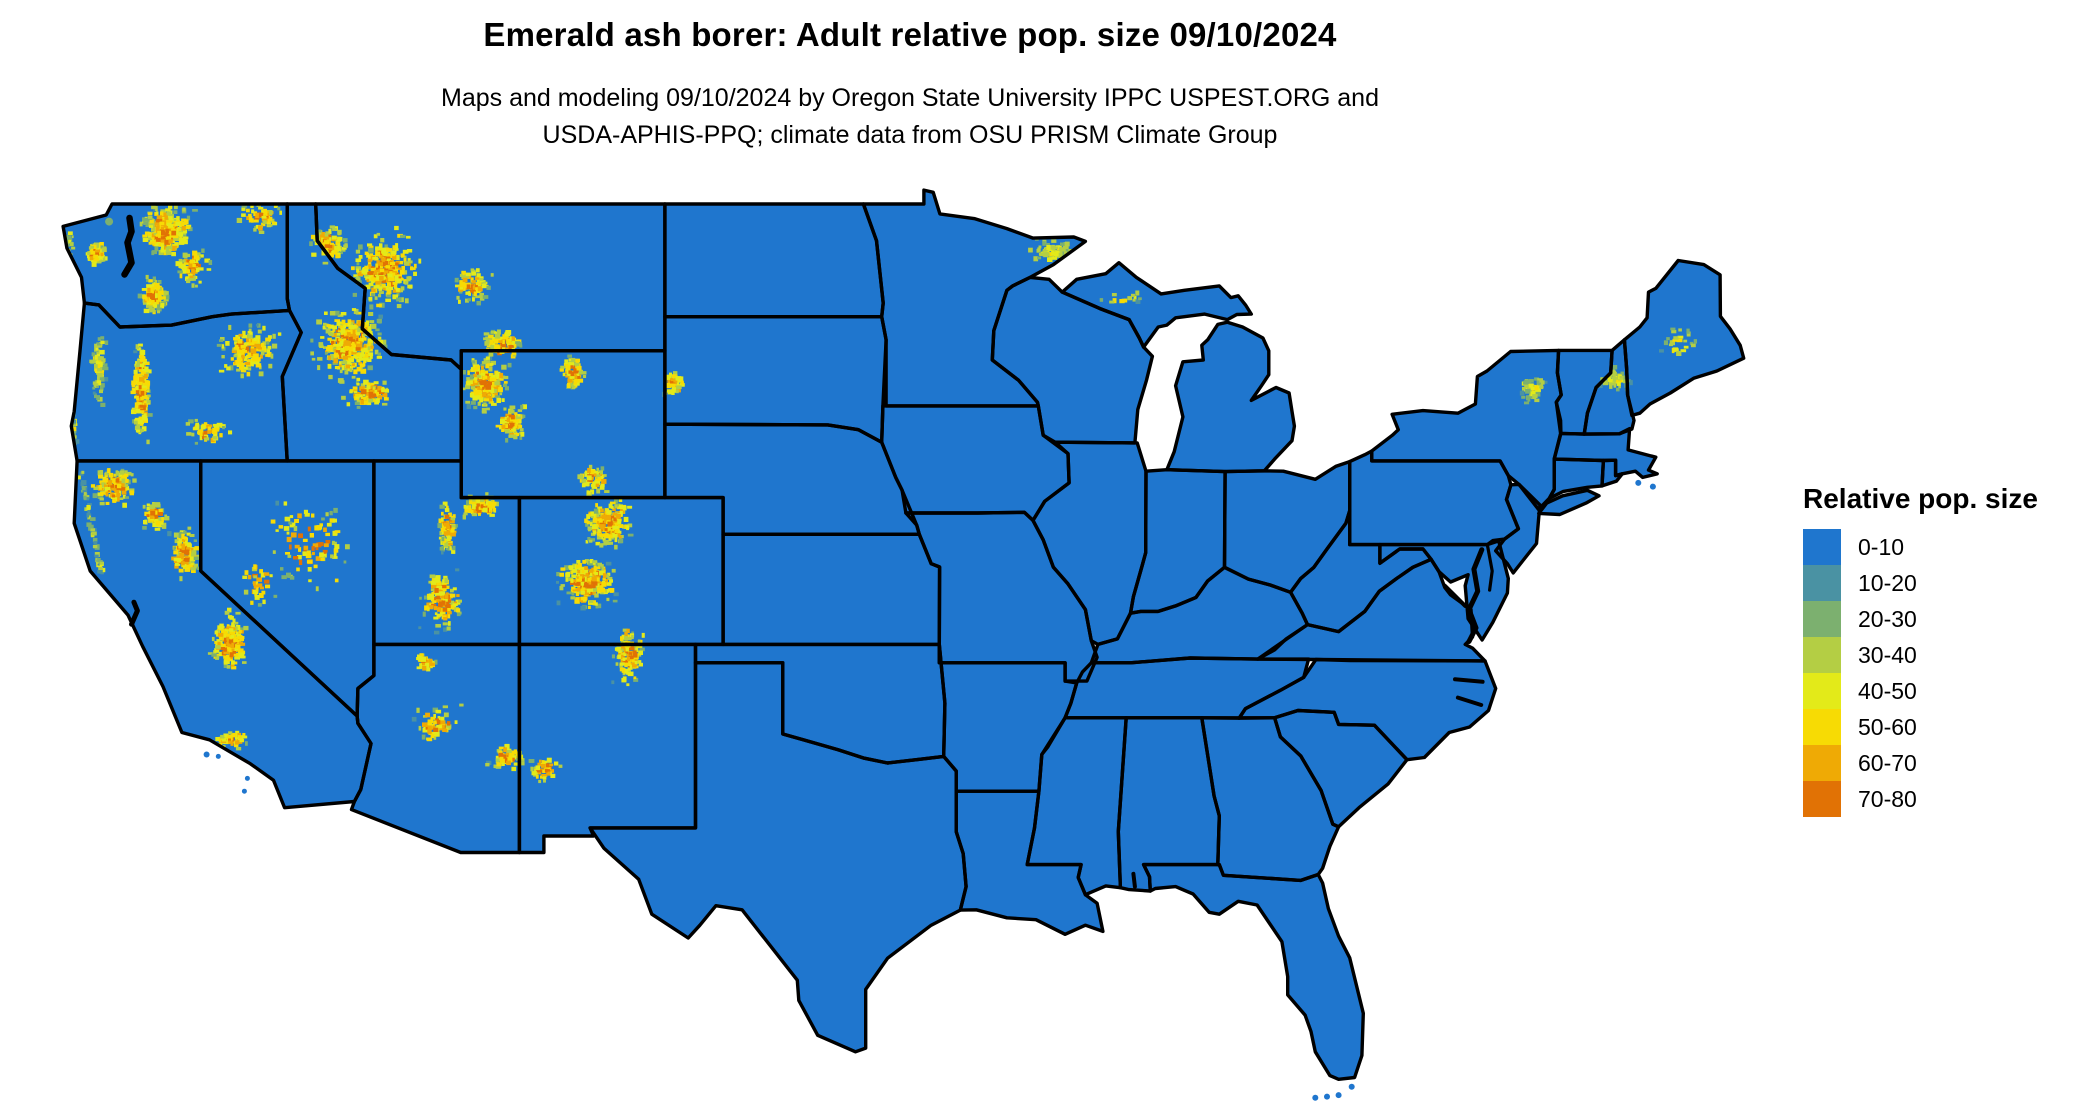 The image size is (2100, 1116). I want to click on state-new-york, so click(1466, 430).